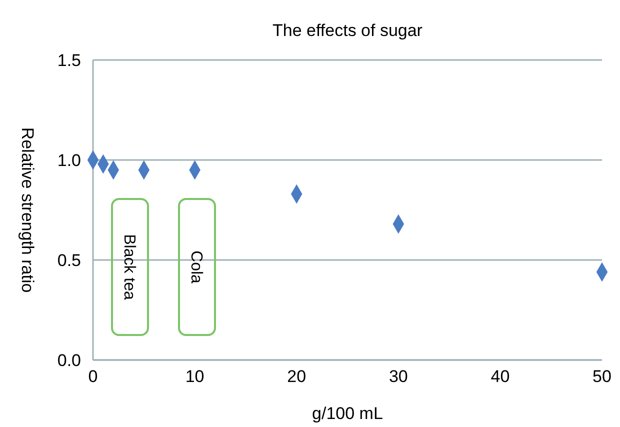 The height and width of the screenshot is (427, 620). I want to click on x-tick-label: 50, so click(602, 376).